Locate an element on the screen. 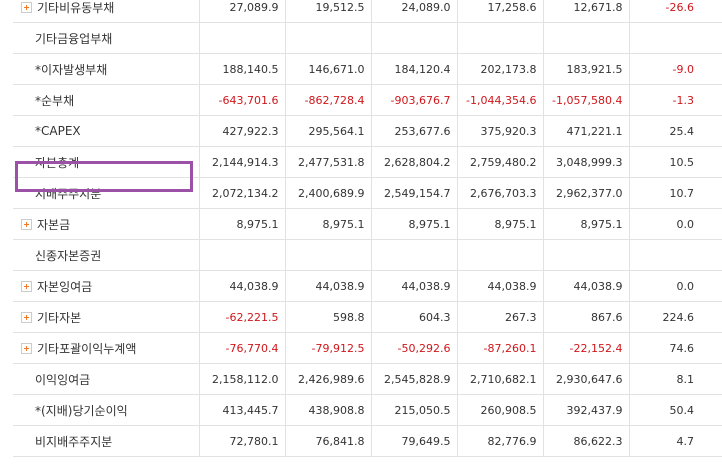  row-label-cell: *(지배)당기순이익 is located at coordinates (106, 410).